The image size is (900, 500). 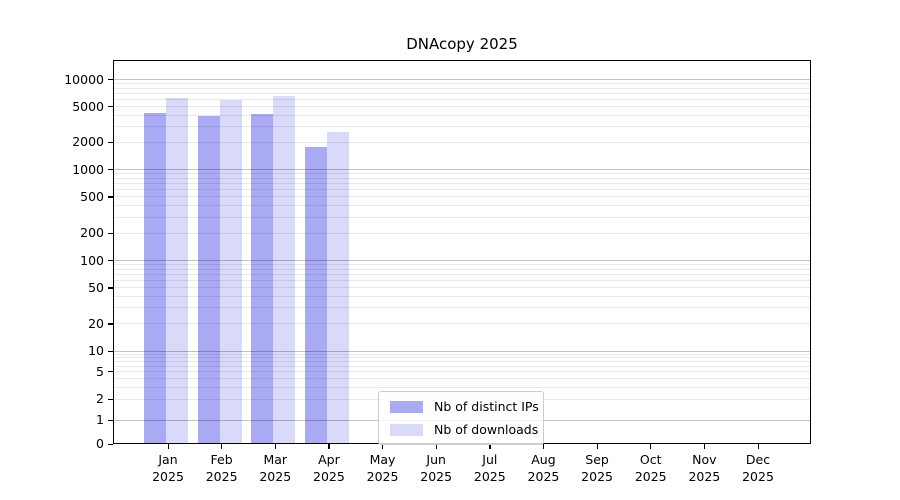 I want to click on bar-nb-of-distinct-ips-mar, so click(x=262, y=279).